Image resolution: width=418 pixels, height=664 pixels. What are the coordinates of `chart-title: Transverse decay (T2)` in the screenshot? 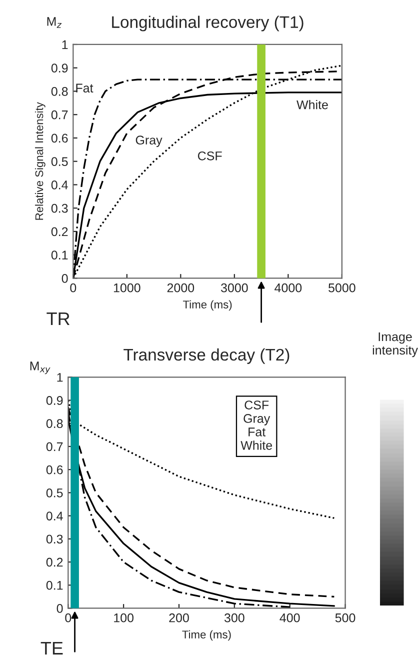 It's located at (207, 356).